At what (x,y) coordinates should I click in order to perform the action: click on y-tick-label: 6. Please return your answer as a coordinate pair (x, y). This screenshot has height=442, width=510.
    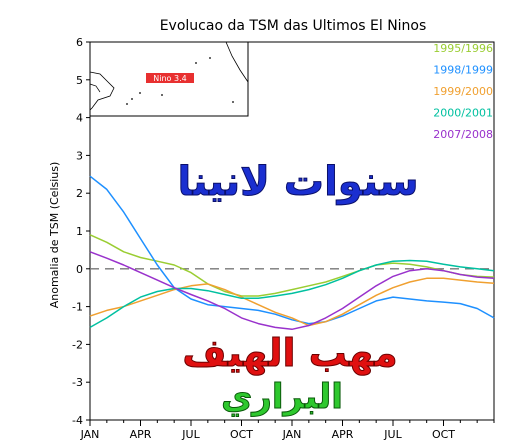
    Looking at the image, I should click on (79, 42).